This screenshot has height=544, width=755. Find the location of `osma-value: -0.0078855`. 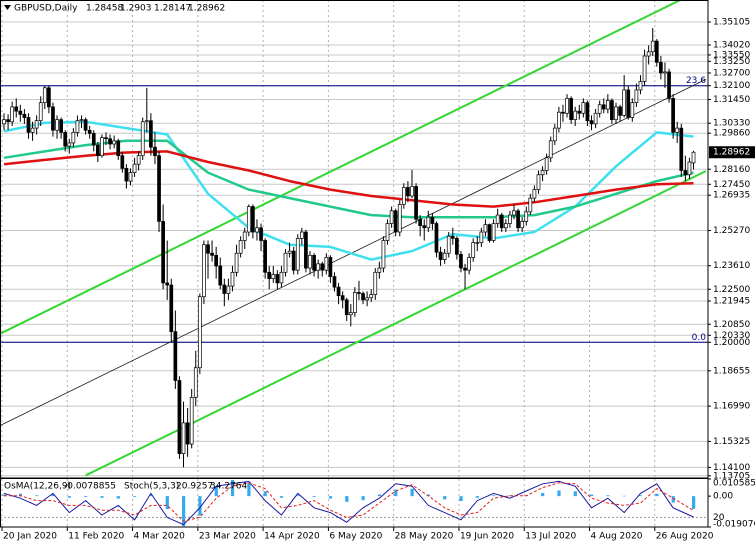

osma-value: -0.0078855 is located at coordinates (90, 487).